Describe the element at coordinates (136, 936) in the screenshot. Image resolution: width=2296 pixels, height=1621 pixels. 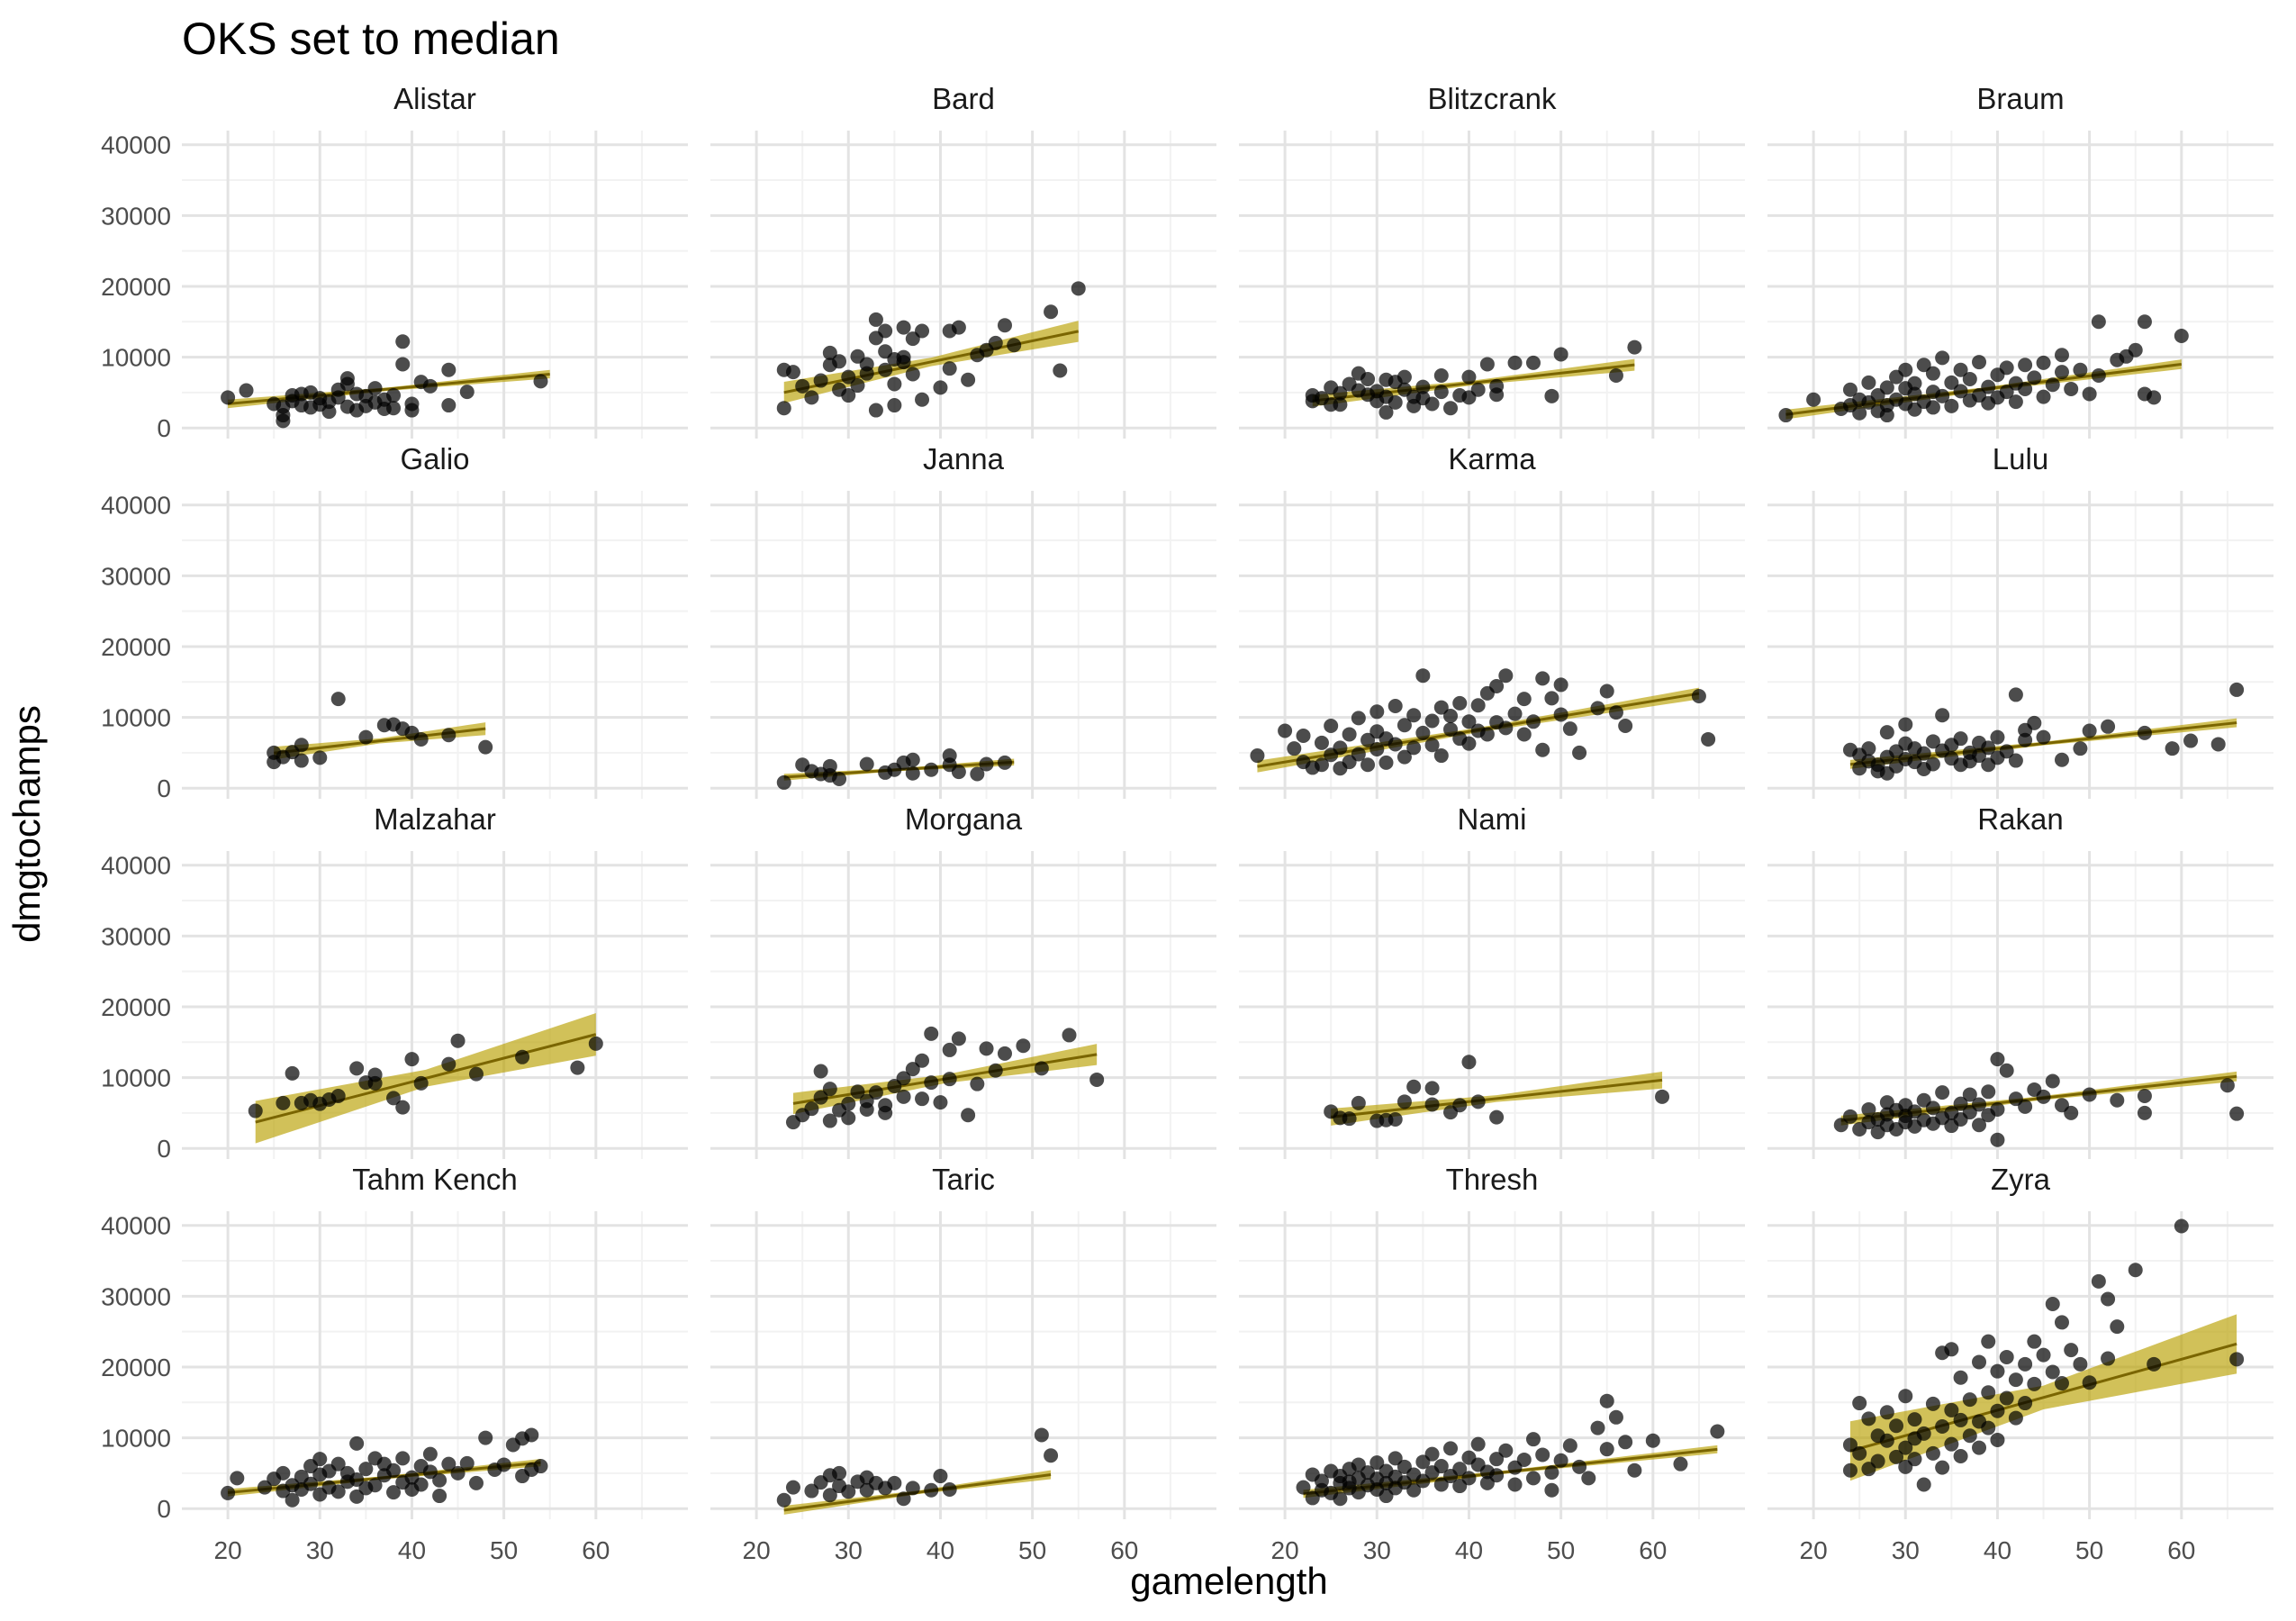
I see `y-tick-label: 30000` at that location.